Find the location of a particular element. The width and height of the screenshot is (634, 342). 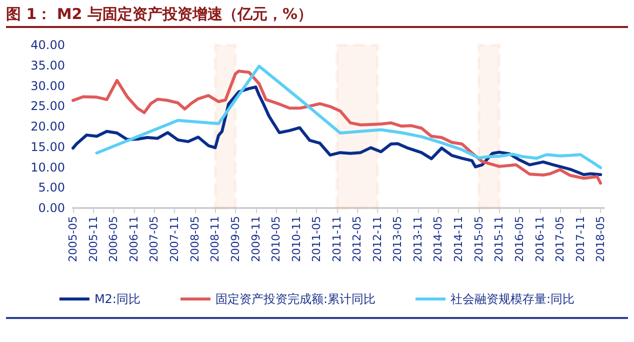

x-tick-label: 2016-11 is located at coordinates (539, 239).